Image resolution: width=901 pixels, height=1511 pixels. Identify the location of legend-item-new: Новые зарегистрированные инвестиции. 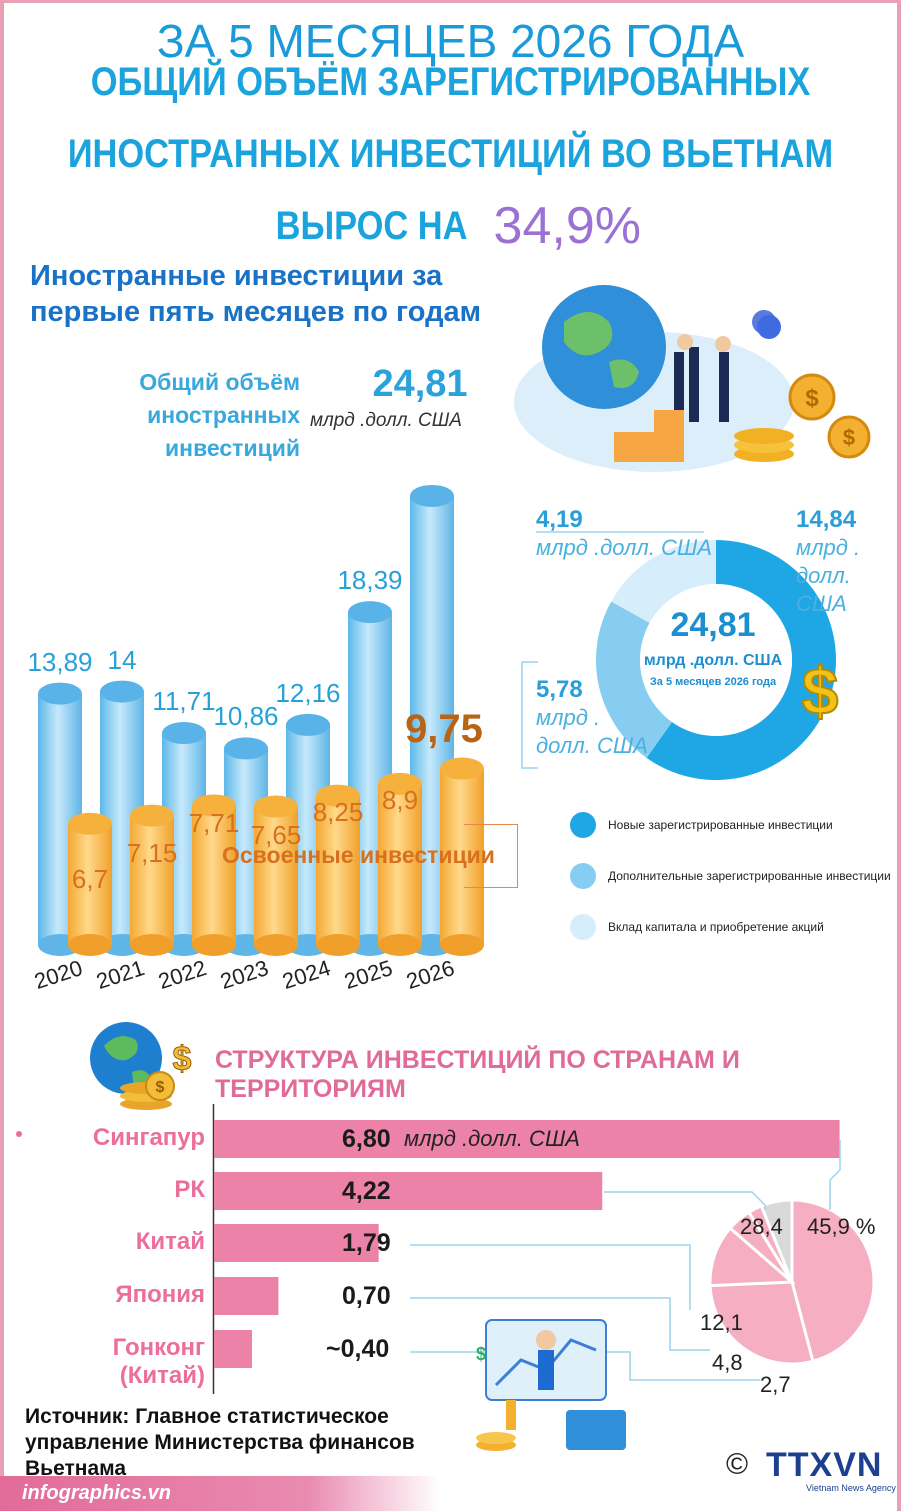
(730, 825).